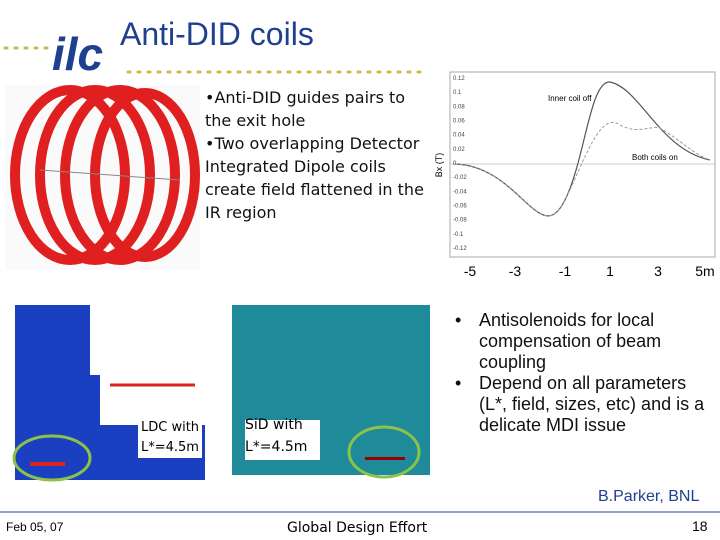 The width and height of the screenshot is (720, 540). I want to click on x-tick-label: -3, so click(515, 271).